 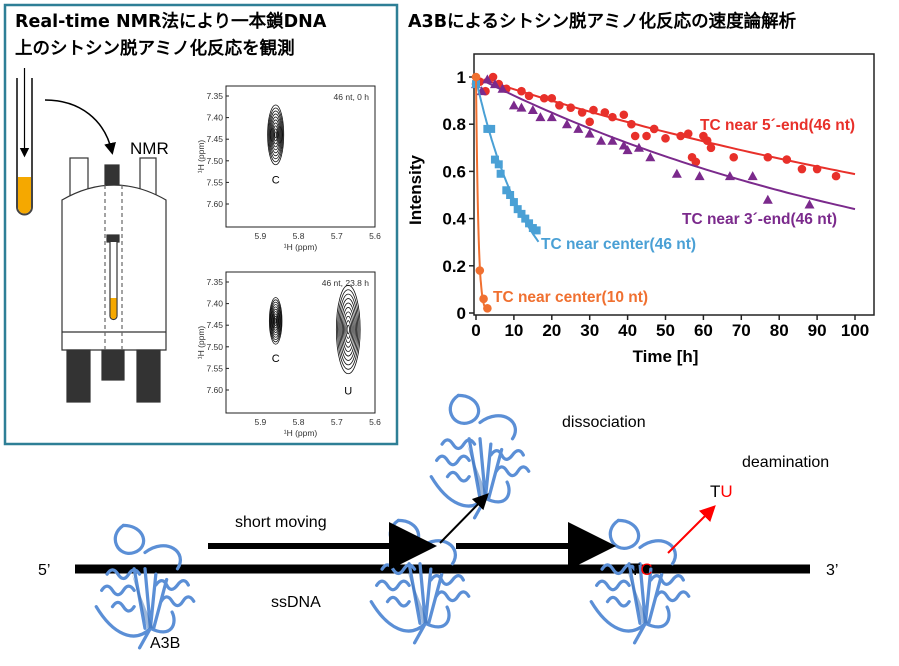 What do you see at coordinates (777, 125) in the screenshot?
I see `series-label: TC near 5´-end(46 nt)` at bounding box center [777, 125].